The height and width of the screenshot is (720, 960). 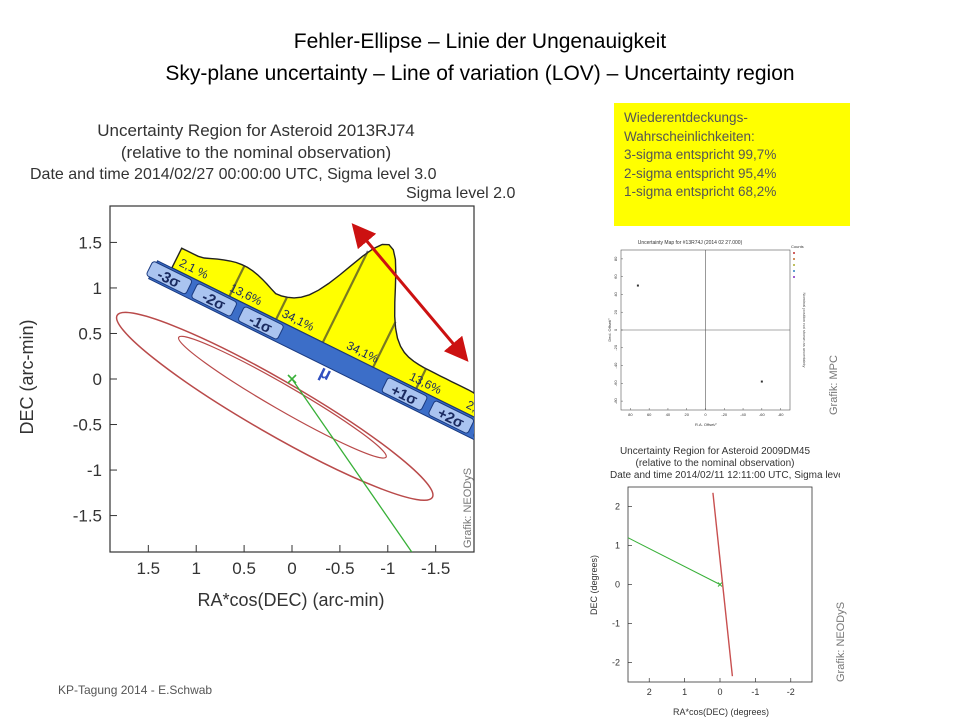 What do you see at coordinates (244, 568) in the screenshot?
I see `main-xtick-label: 0.5` at bounding box center [244, 568].